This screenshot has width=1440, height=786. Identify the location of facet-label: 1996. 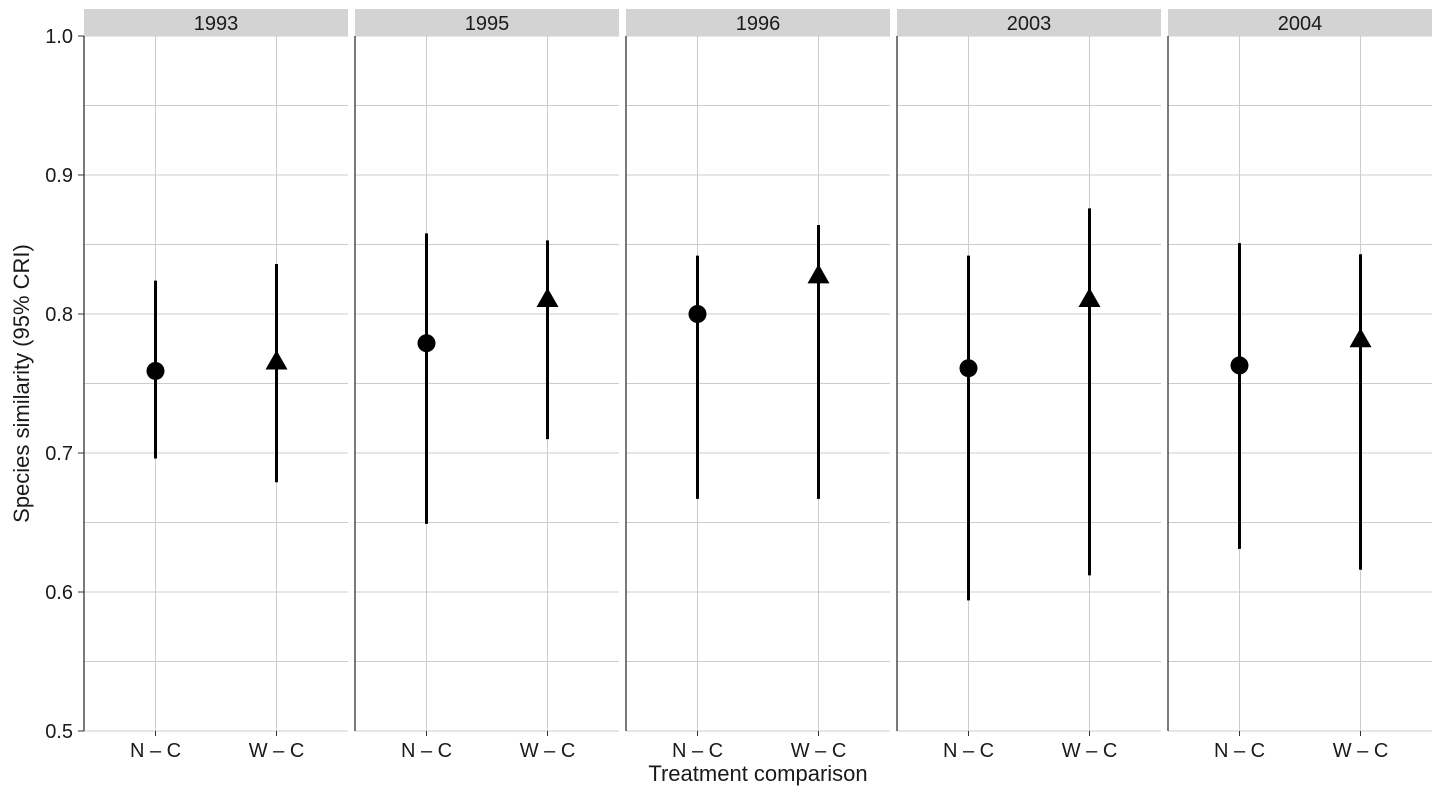
(758, 24).